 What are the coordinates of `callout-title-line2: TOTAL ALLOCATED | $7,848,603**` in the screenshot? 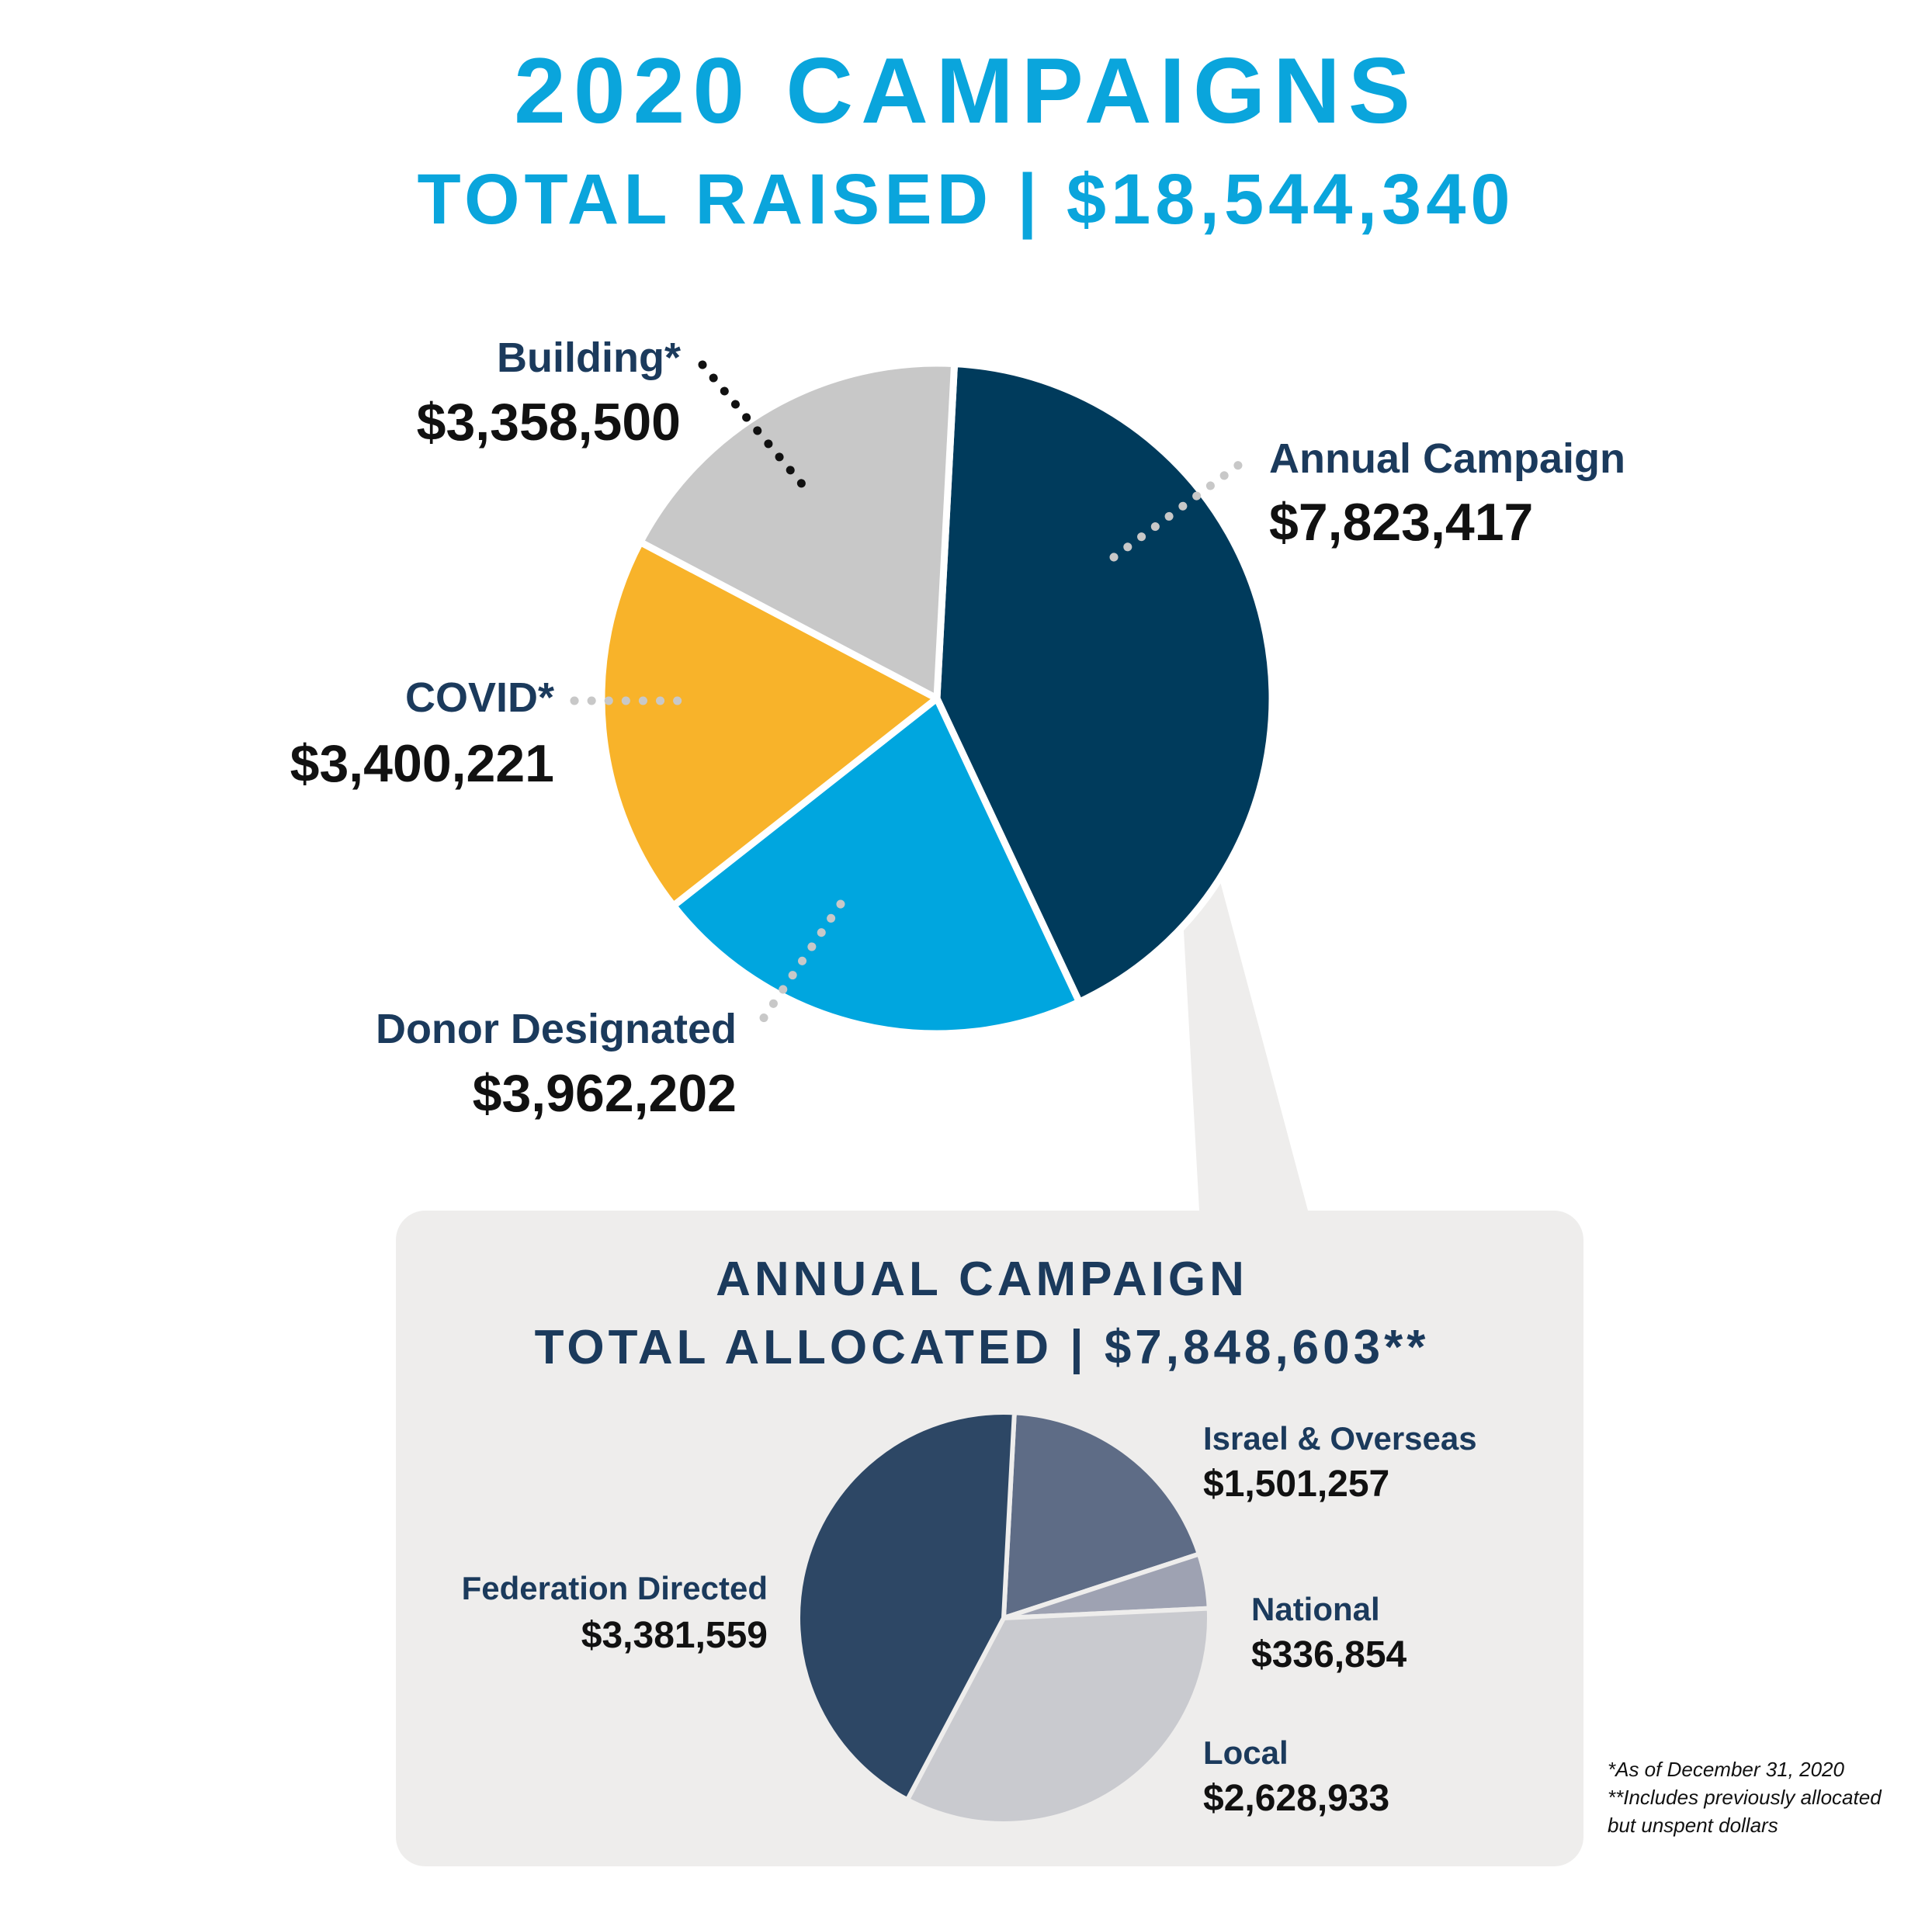 It's located at (982, 1347).